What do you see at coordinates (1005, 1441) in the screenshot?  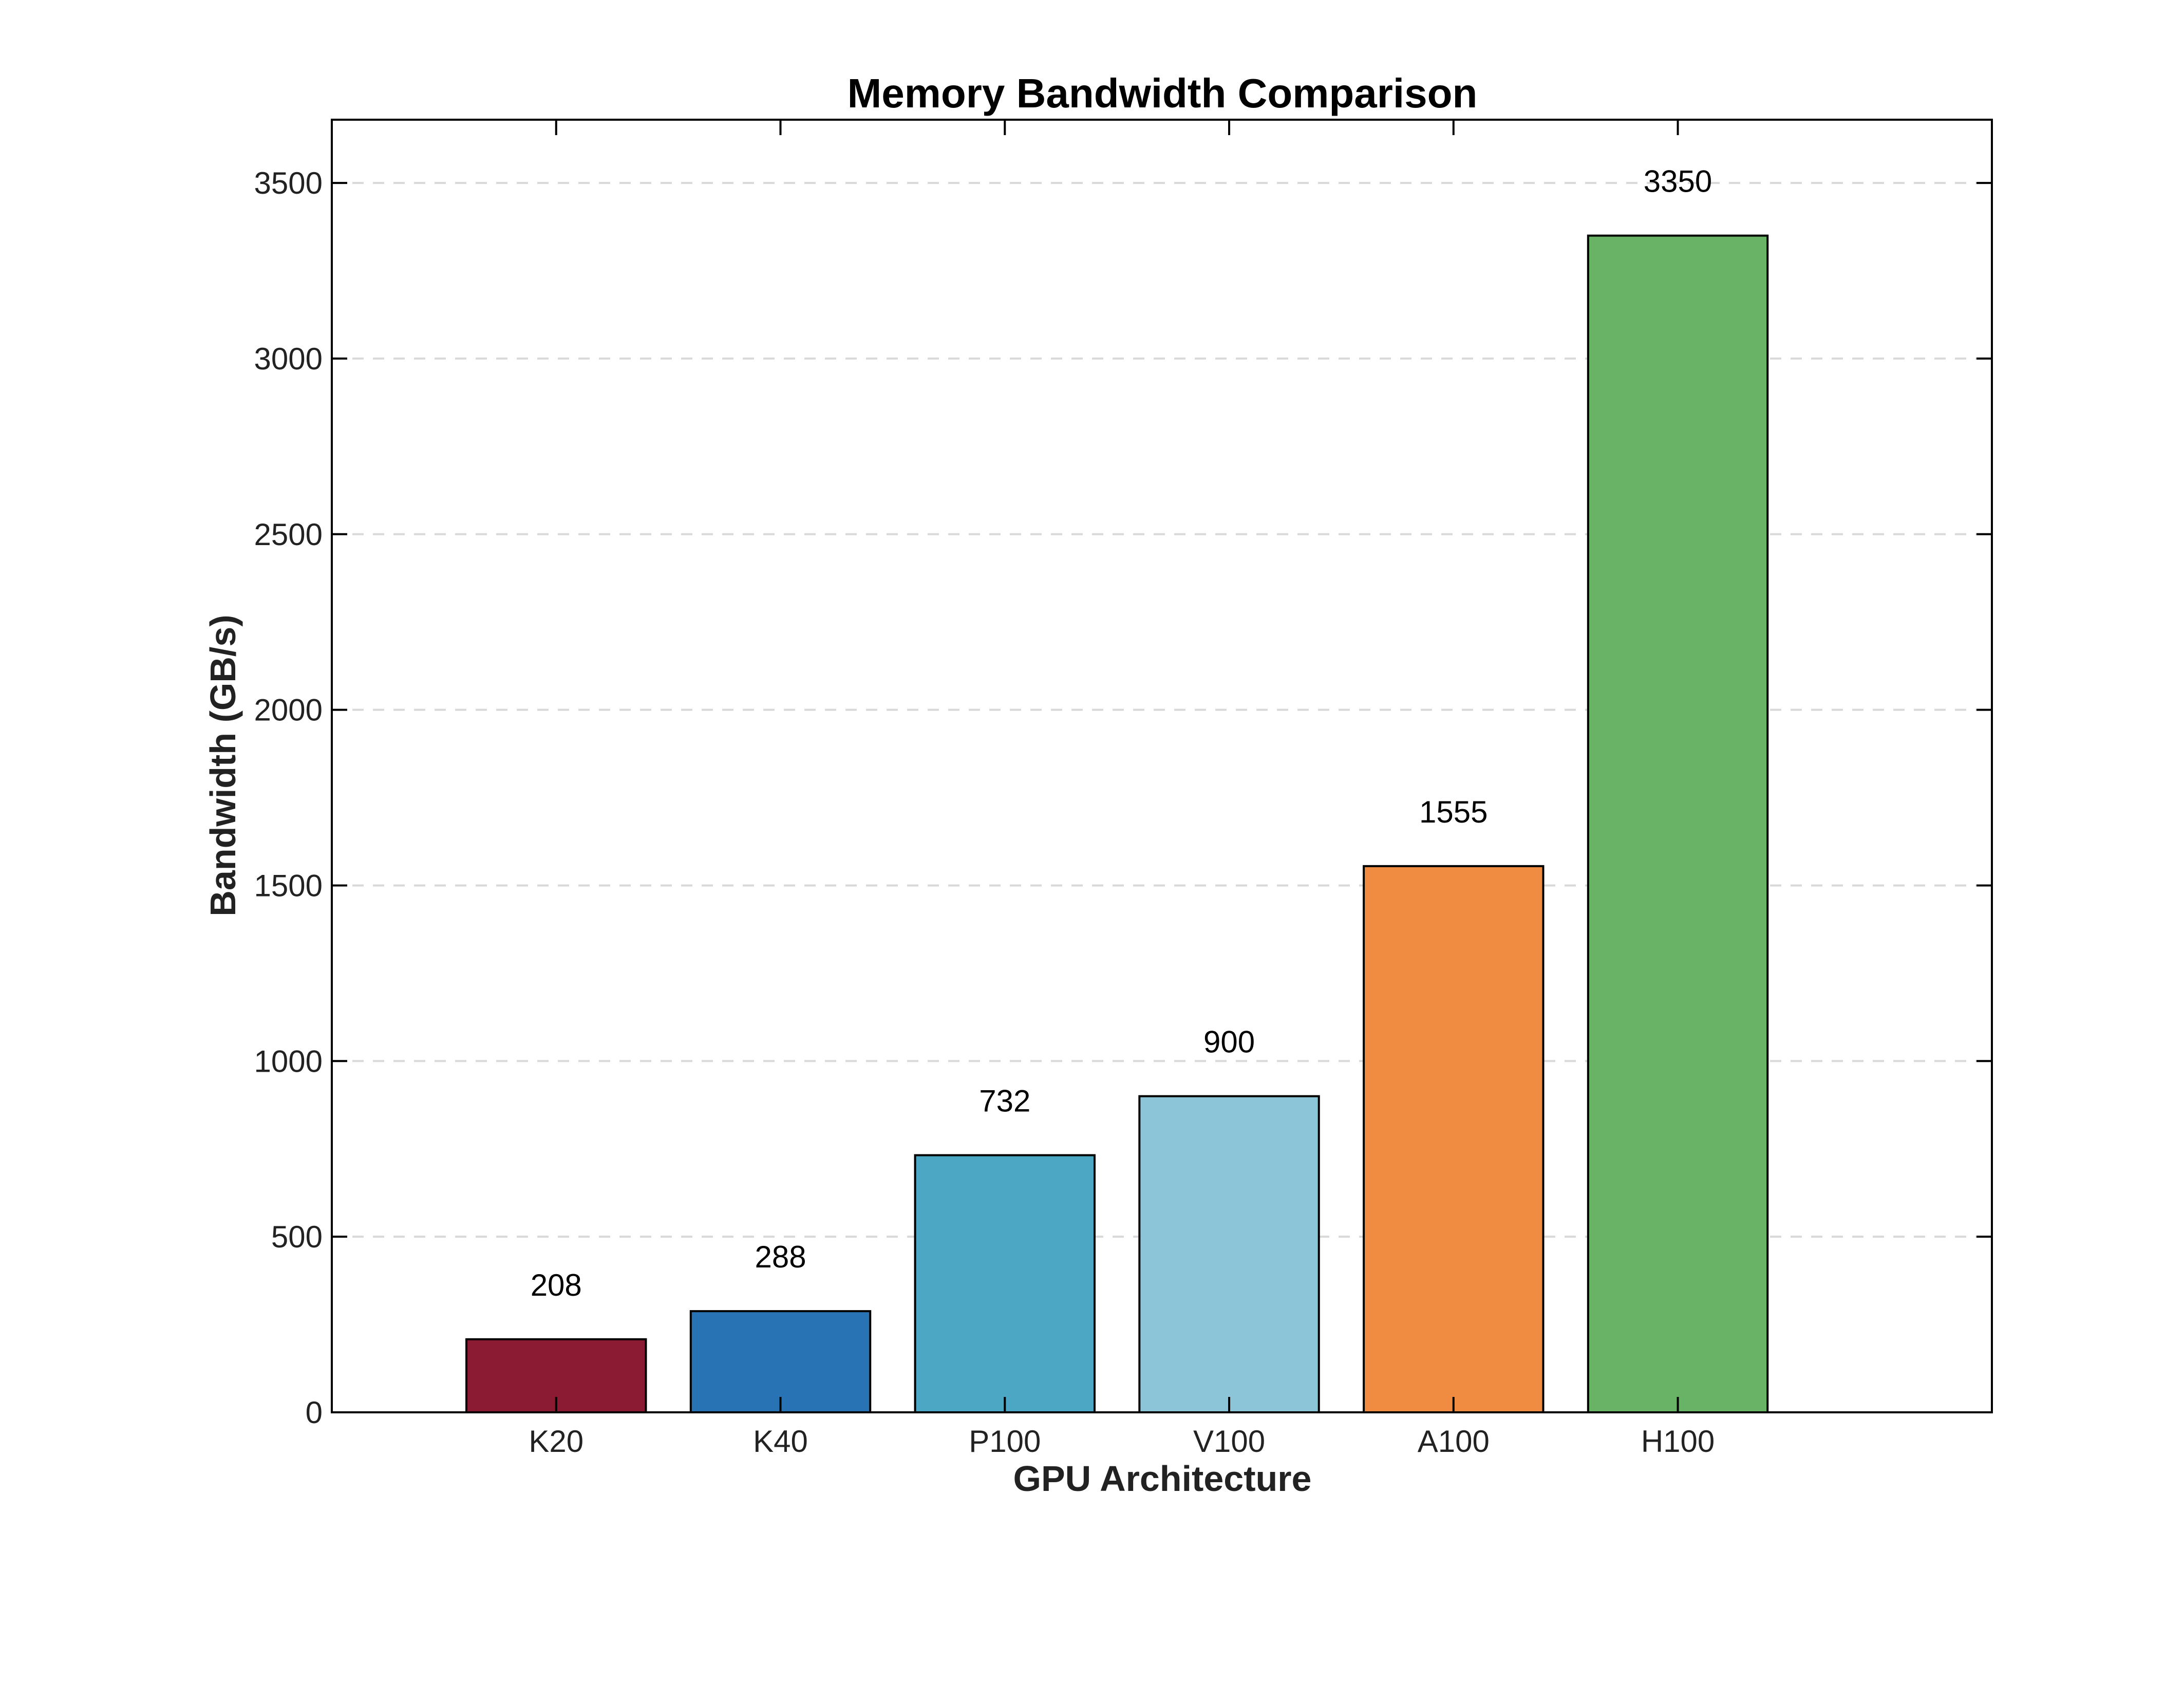 I see `x-tick-label-p100: P100` at bounding box center [1005, 1441].